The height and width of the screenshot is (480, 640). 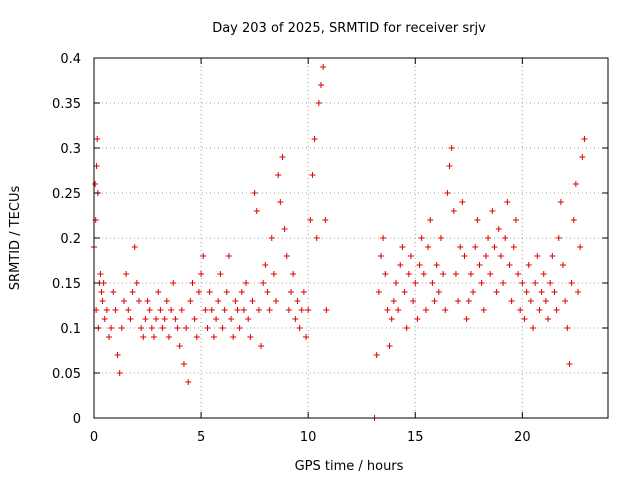 I want to click on y-tick-label: 0.35, so click(x=66, y=104).